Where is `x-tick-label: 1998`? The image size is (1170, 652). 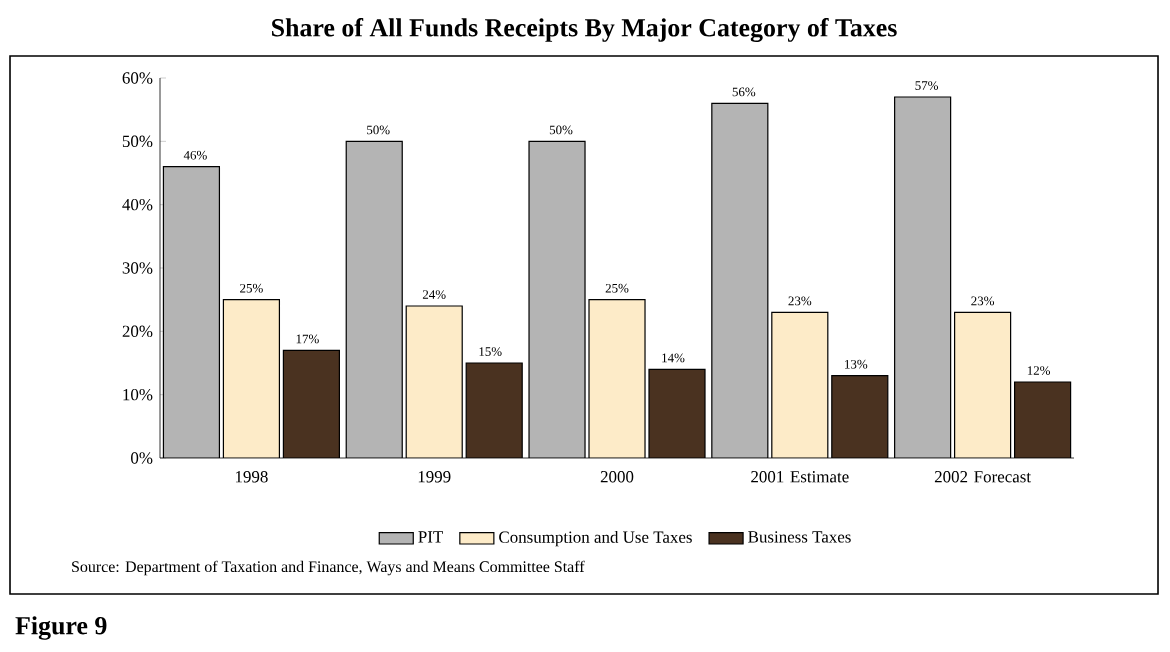
x-tick-label: 1998 is located at coordinates (251, 477).